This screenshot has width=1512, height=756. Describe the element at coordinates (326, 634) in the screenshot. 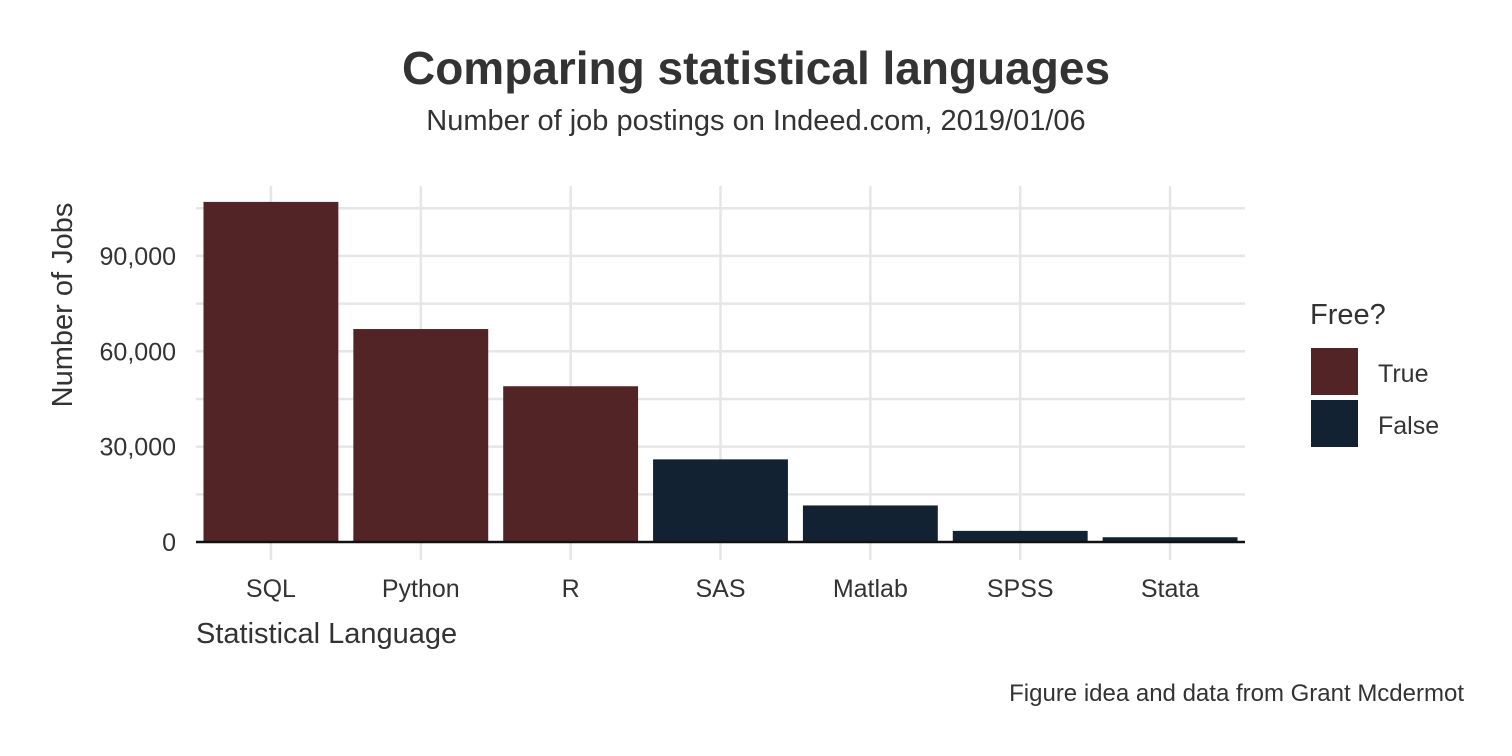

I see `x-axis-label: Statistical Language` at that location.